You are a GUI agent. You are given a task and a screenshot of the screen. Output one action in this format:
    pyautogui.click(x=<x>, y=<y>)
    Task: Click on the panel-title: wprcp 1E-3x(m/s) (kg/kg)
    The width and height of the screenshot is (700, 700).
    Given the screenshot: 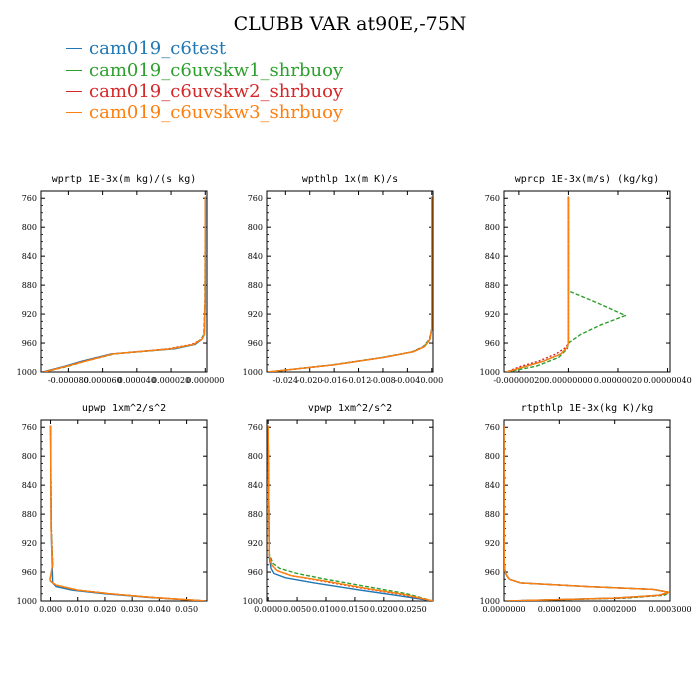 What is the action you would take?
    pyautogui.click(x=587, y=179)
    